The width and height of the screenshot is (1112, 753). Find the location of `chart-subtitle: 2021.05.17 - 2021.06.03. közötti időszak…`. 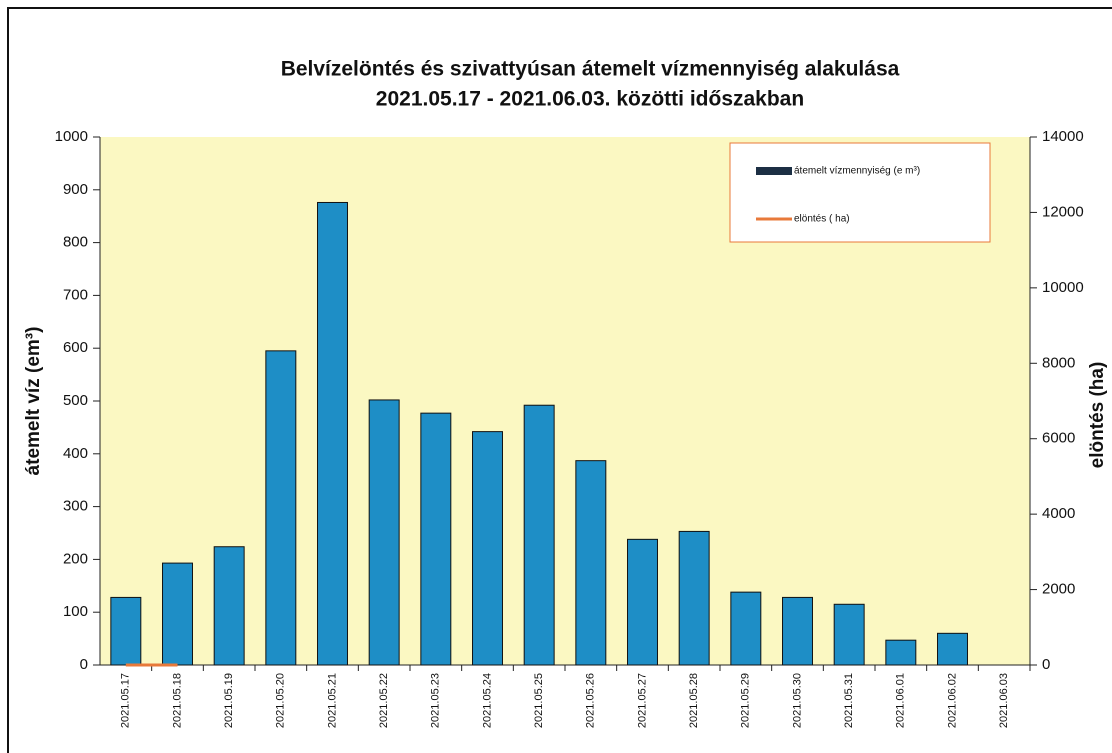

chart-subtitle: 2021.05.17 - 2021.06.03. közötti időszak… is located at coordinates (590, 99).